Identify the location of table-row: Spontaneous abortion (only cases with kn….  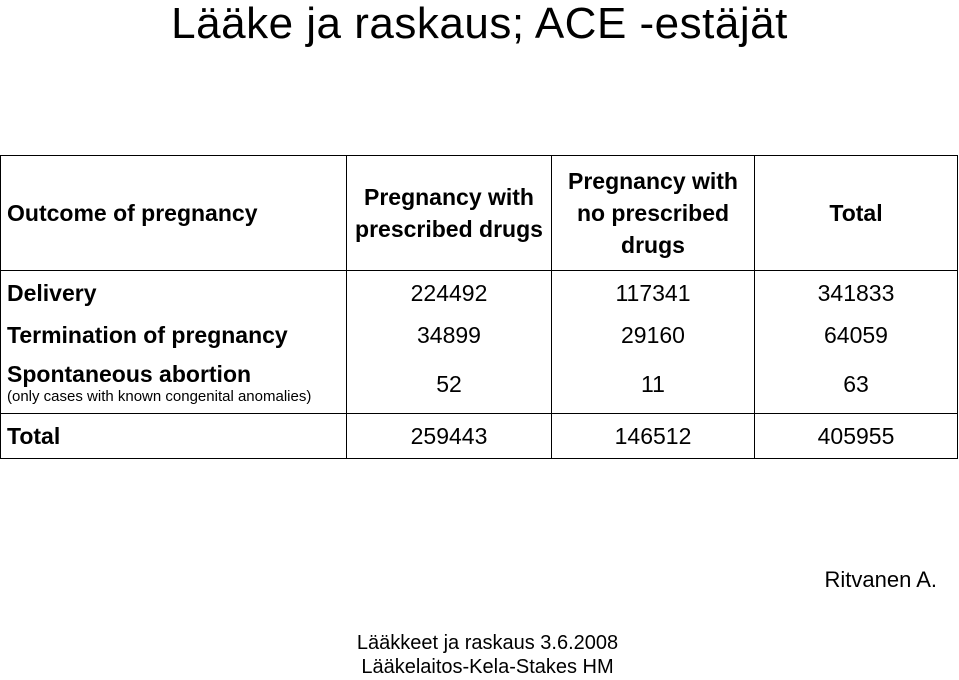
(479, 384).